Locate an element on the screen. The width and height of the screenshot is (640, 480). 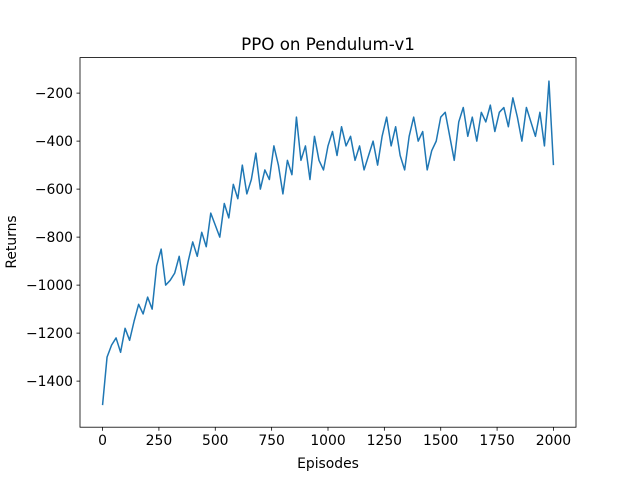
x-tick-label: 1250 is located at coordinates (384, 441).